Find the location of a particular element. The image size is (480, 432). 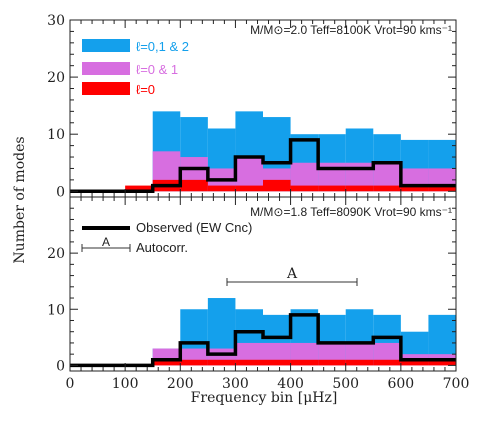

legend-label-l0: ℓ=0 is located at coordinates (145, 89).